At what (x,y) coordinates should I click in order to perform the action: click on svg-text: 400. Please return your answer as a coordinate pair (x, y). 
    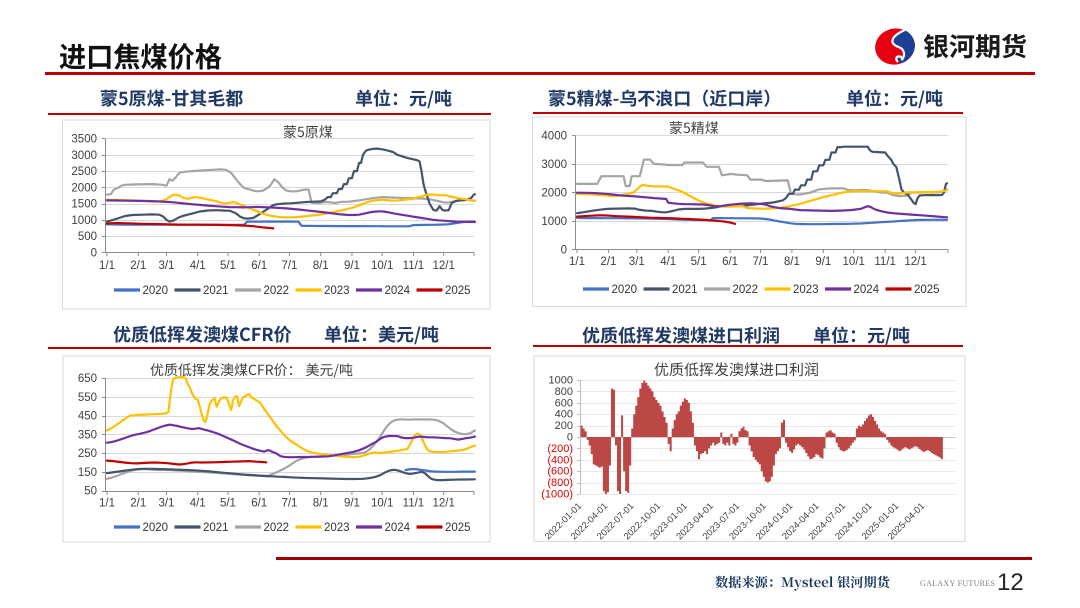
    Looking at the image, I should click on (564, 415).